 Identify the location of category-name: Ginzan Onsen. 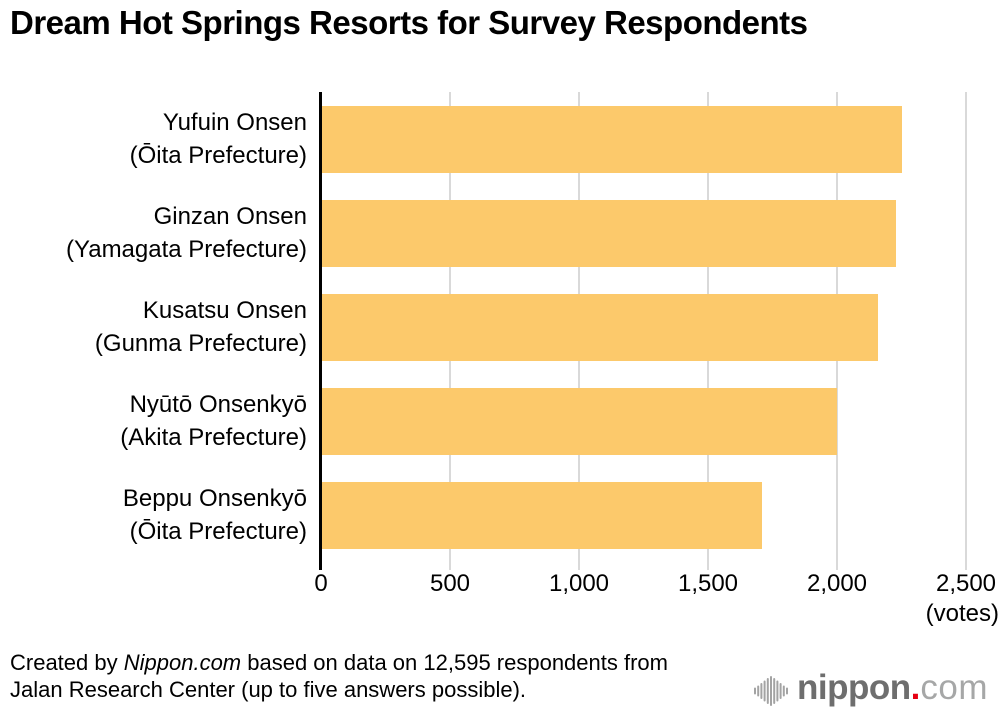
(230, 216).